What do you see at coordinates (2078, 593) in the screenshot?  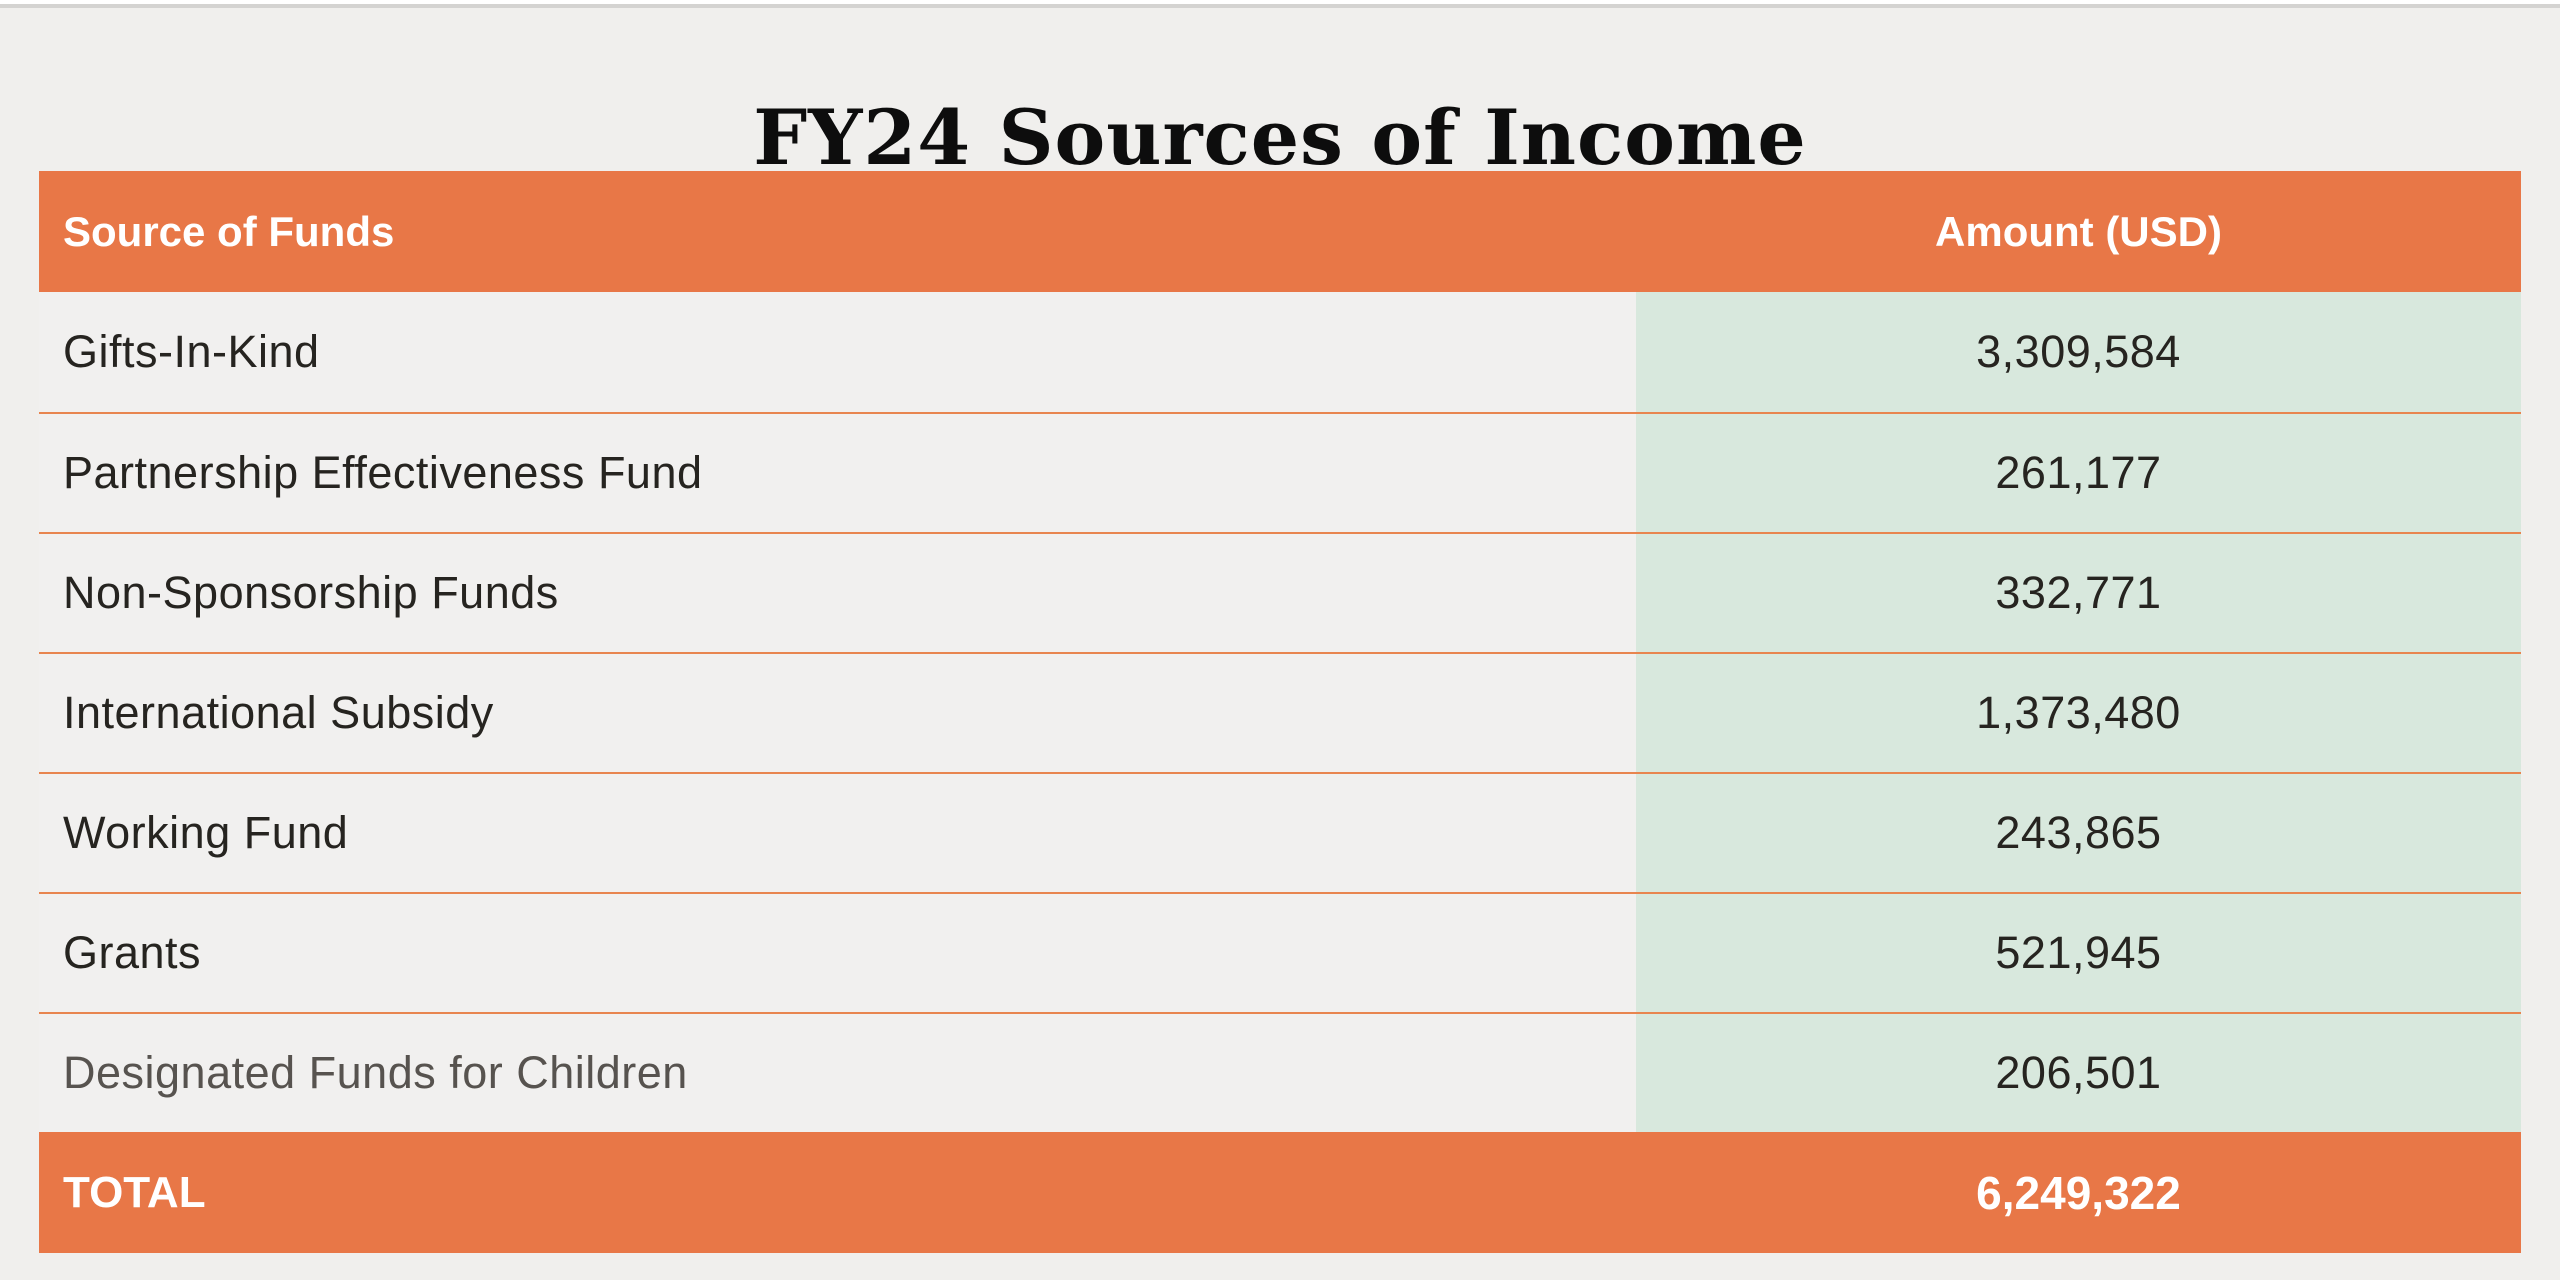 I see `row-amount: 332,771` at bounding box center [2078, 593].